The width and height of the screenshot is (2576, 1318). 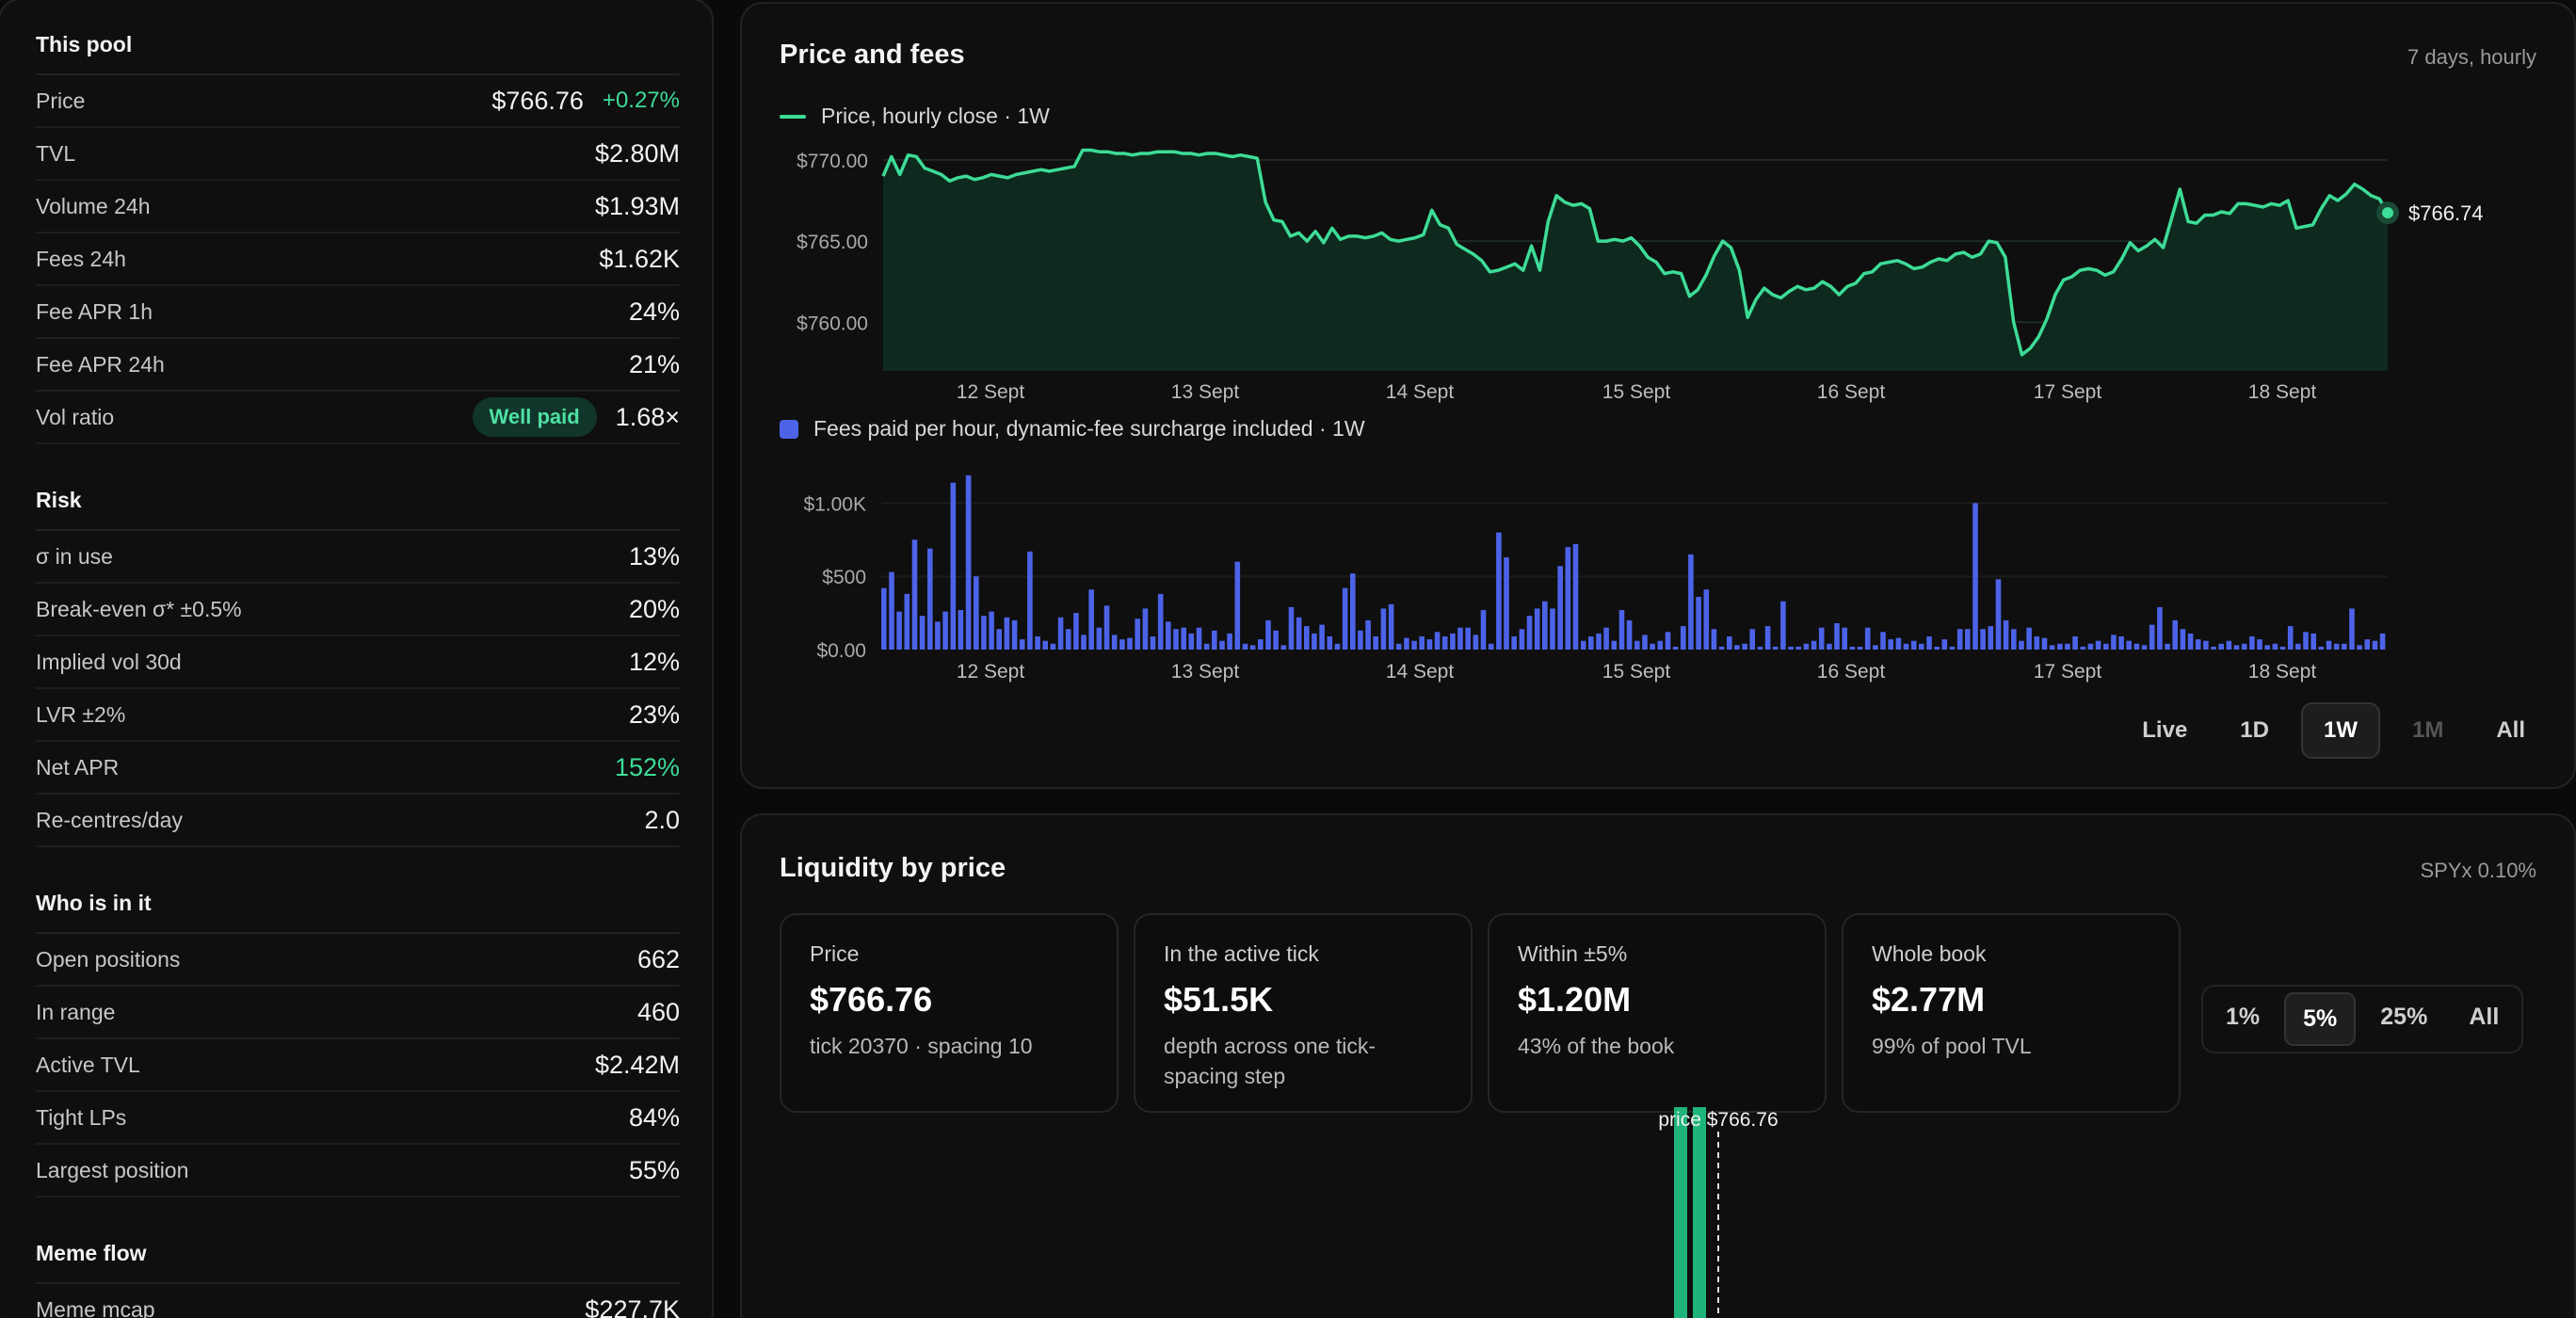 What do you see at coordinates (2165, 730) in the screenshot?
I see `range-button-live: Live` at bounding box center [2165, 730].